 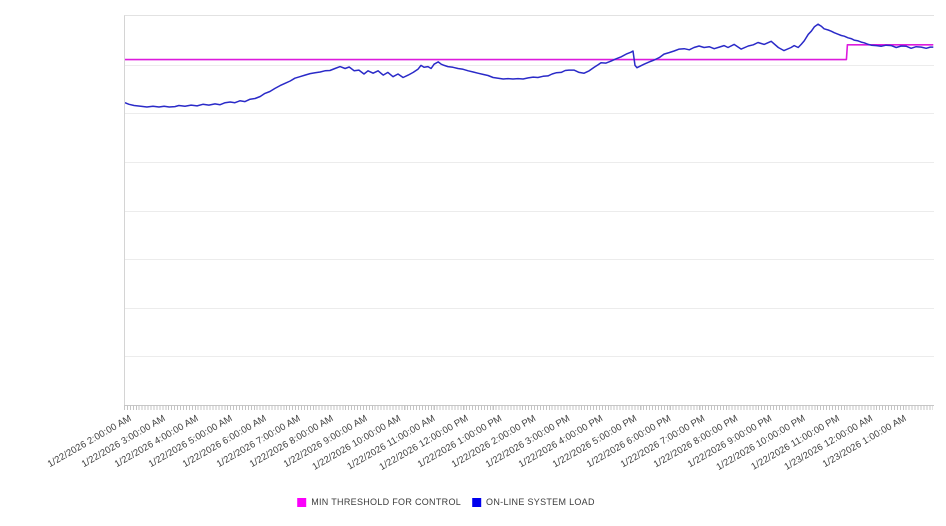 I want to click on series-svg, so click(x=529, y=65).